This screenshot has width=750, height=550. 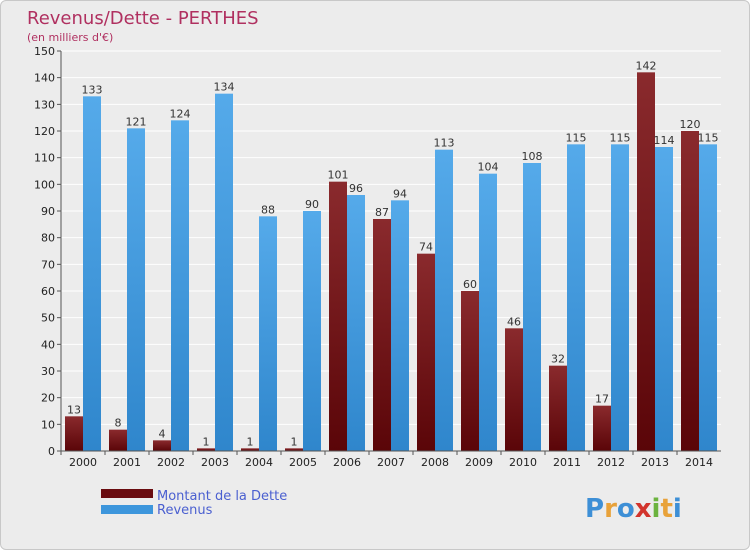 I want to click on data-label-debt: 4, so click(x=162, y=433).